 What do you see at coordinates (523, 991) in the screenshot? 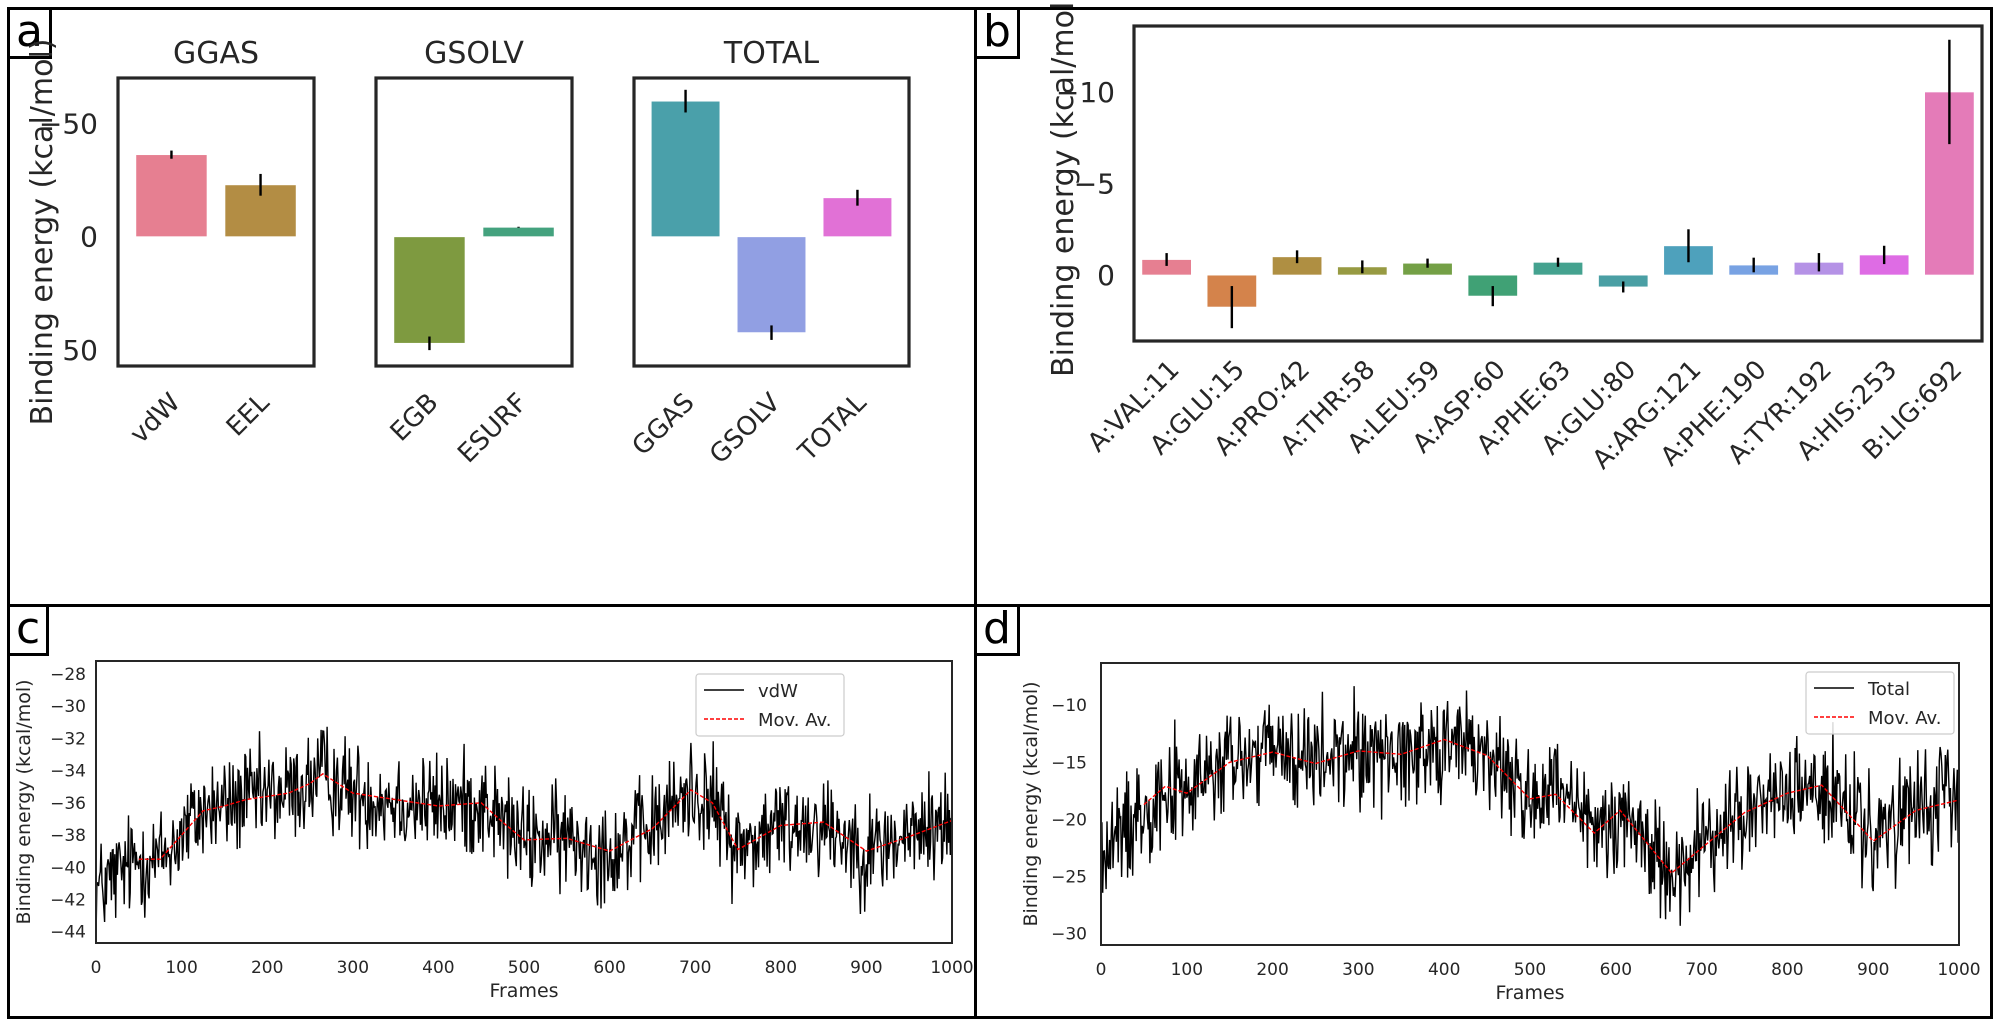
I see `x-axis-label-c: Frames` at bounding box center [523, 991].